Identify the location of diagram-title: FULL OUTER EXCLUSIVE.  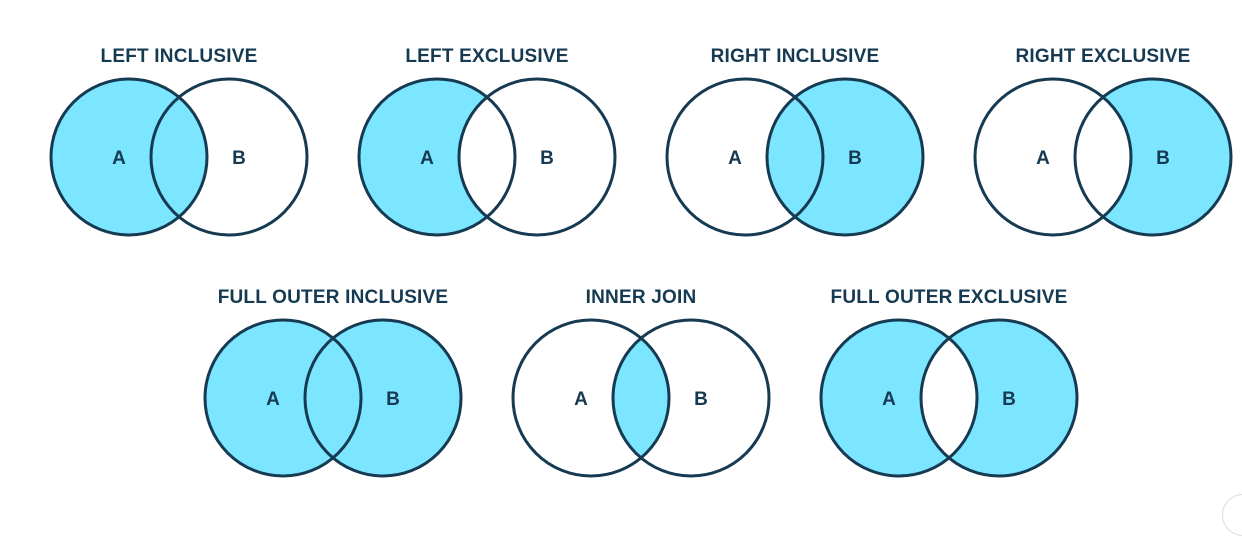
(949, 297).